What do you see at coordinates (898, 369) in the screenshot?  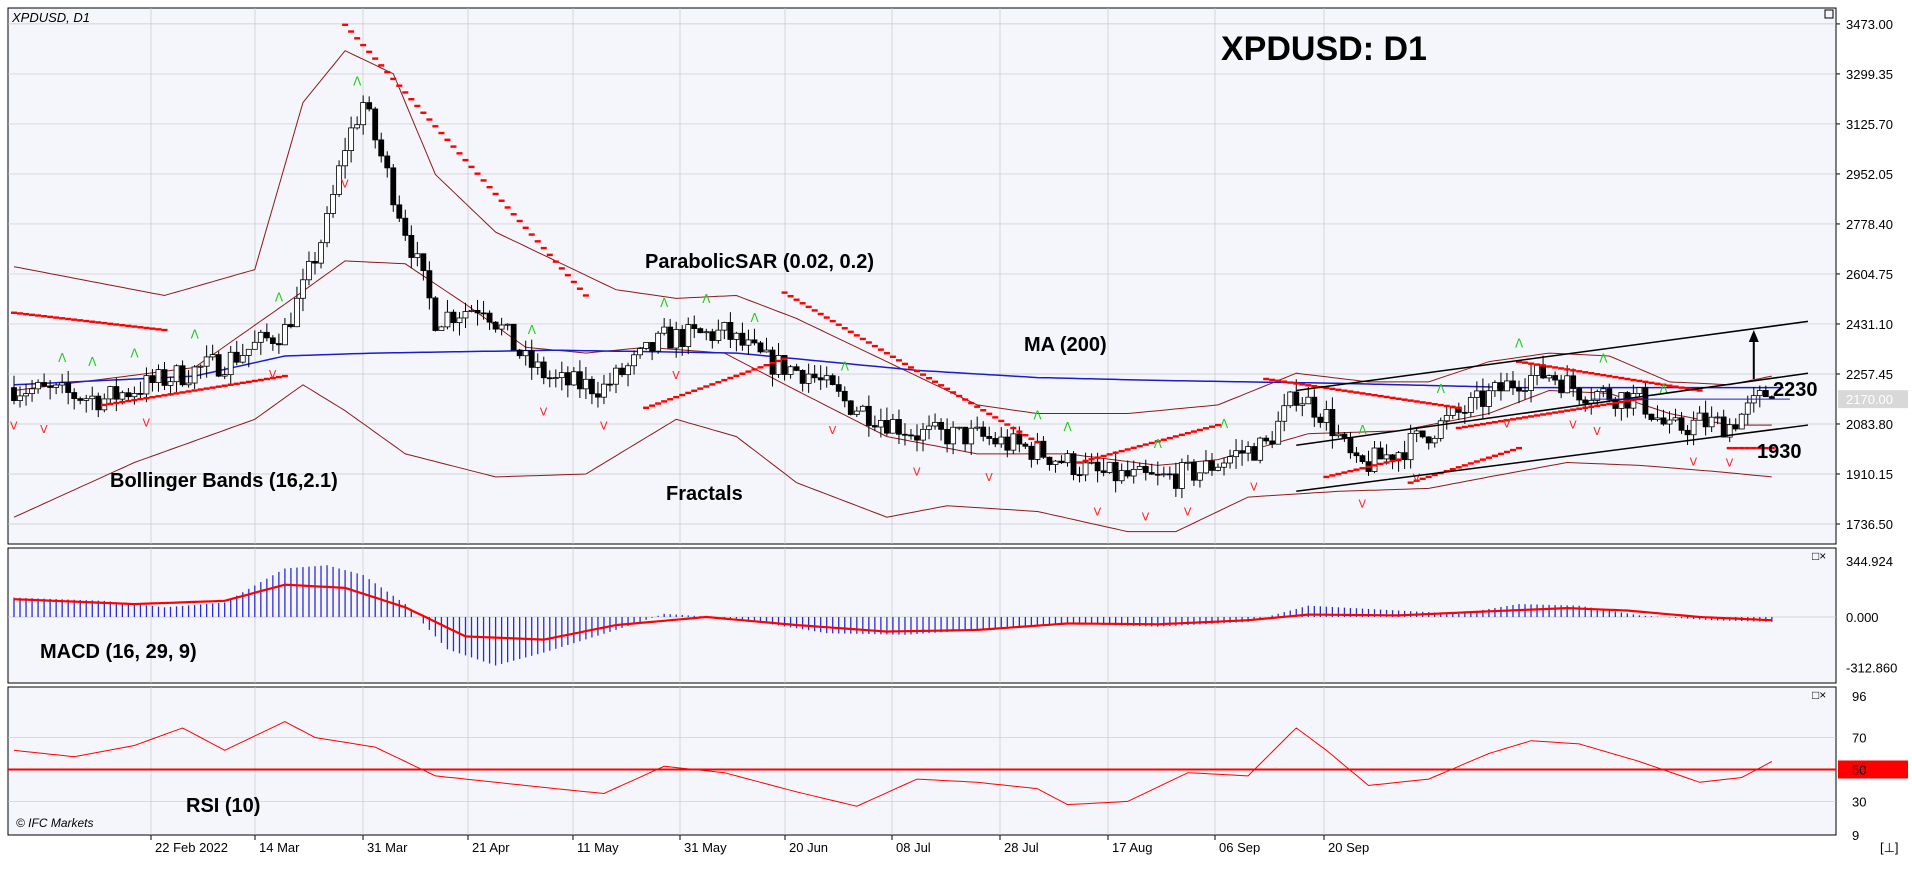 I see `ma200-line` at bounding box center [898, 369].